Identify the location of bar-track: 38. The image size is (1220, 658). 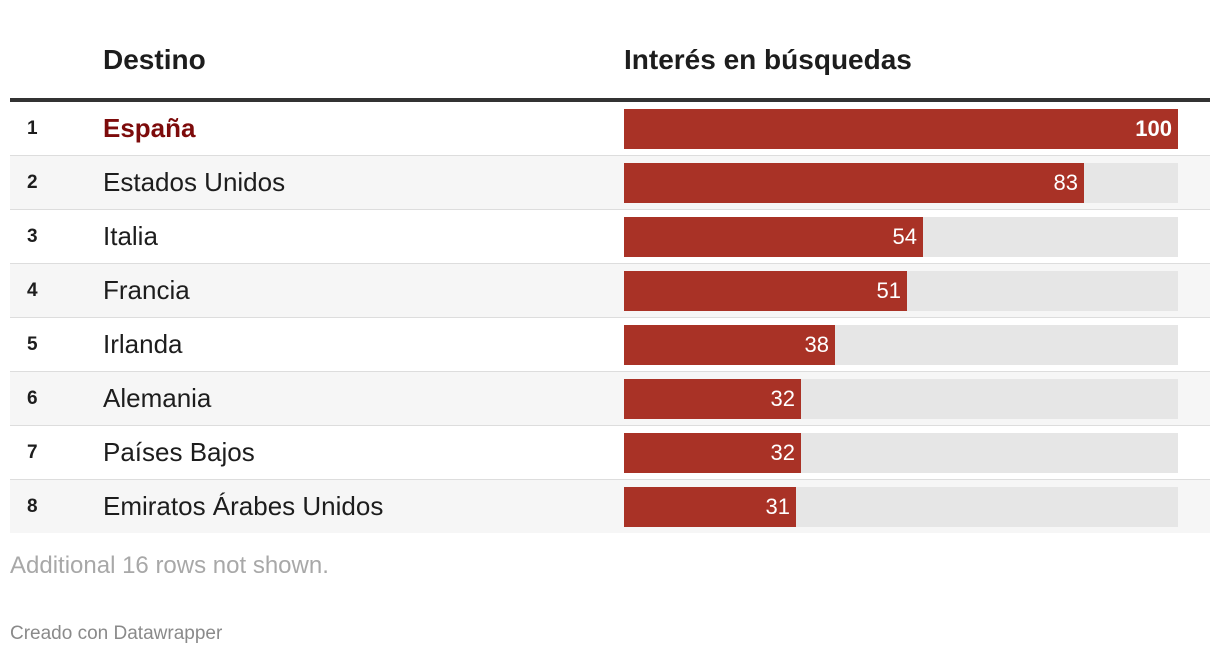
(901, 345).